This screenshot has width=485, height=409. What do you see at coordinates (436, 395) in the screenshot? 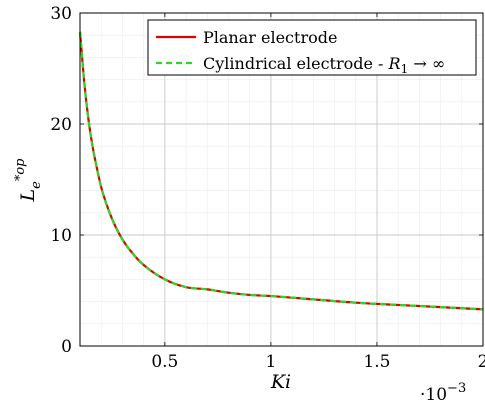
I see `x-multiplier-base: 10` at bounding box center [436, 395].